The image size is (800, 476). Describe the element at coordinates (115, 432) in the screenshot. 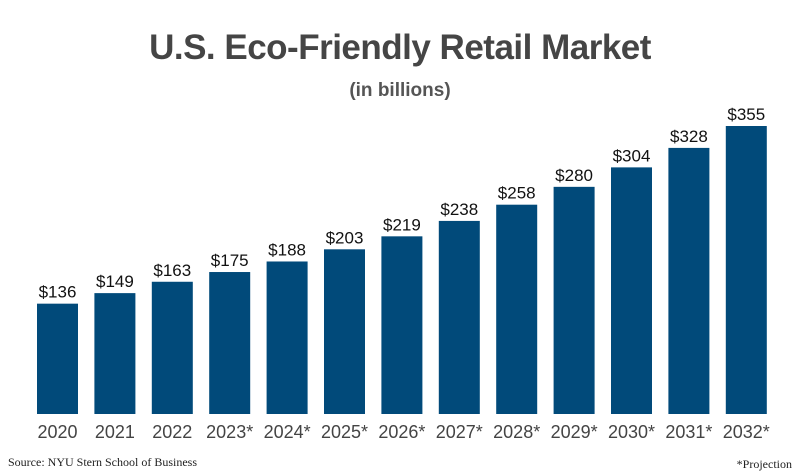

I see `x-tick-label: 2021` at that location.